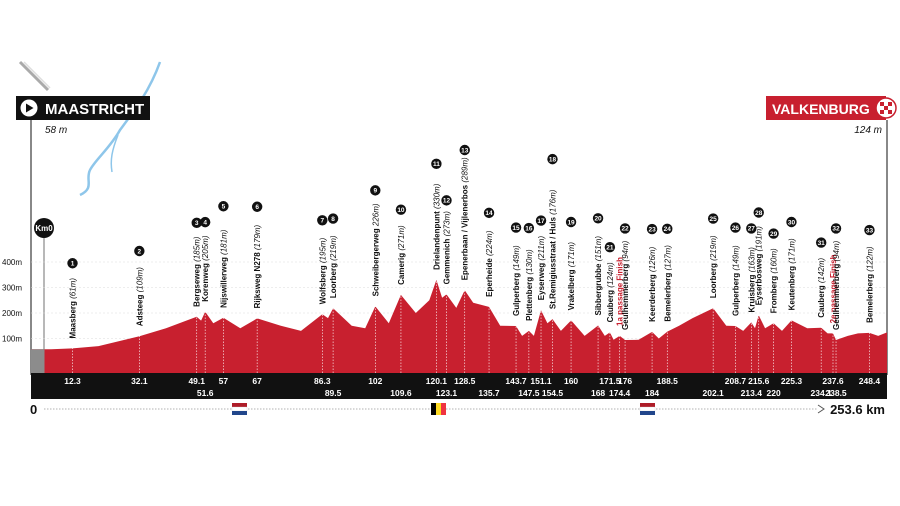  Describe the element at coordinates (12, 339) in the screenshot. I see `y-tick-label: 100m` at that location.